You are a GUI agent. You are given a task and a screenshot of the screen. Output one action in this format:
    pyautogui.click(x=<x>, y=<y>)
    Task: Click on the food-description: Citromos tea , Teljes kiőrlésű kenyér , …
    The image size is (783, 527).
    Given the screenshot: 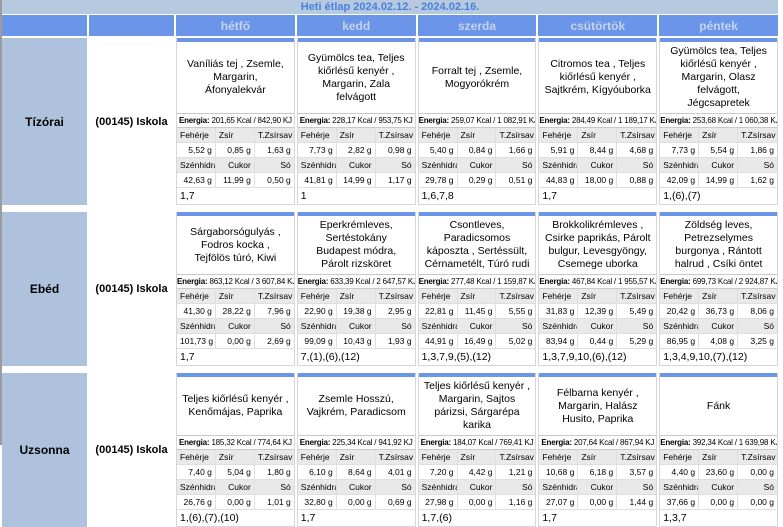 What is the action you would take?
    pyautogui.click(x=597, y=77)
    